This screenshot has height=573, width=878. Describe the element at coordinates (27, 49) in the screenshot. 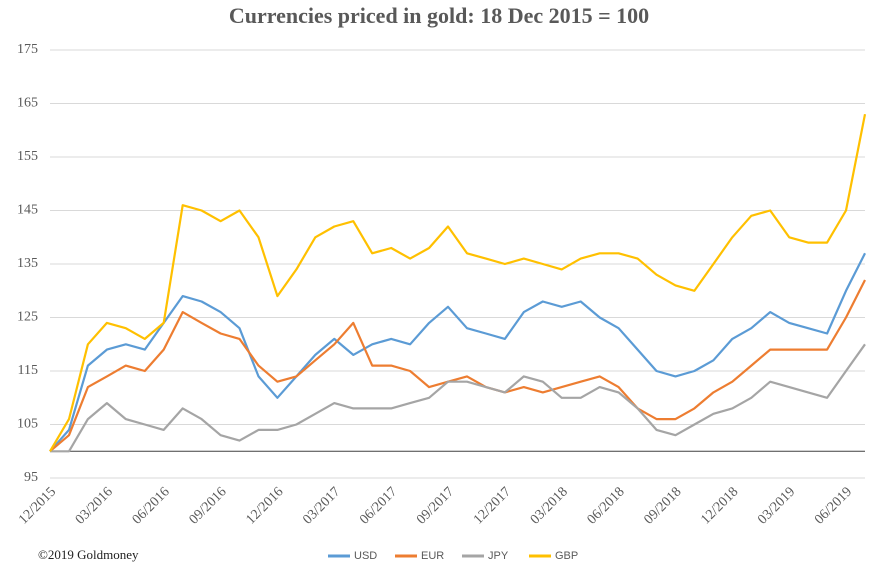

I see `y-tick-label: 175` at that location.